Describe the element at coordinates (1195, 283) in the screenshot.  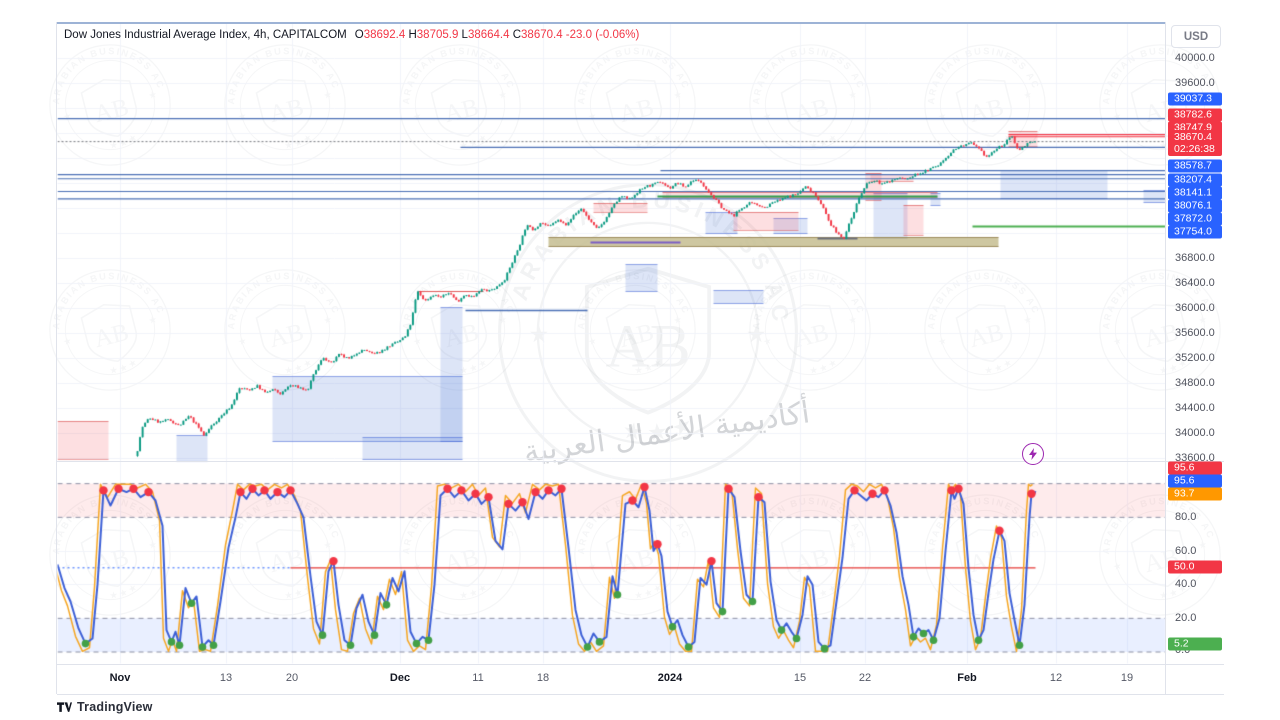
I see `axis-tick-label: 36400.0` at that location.